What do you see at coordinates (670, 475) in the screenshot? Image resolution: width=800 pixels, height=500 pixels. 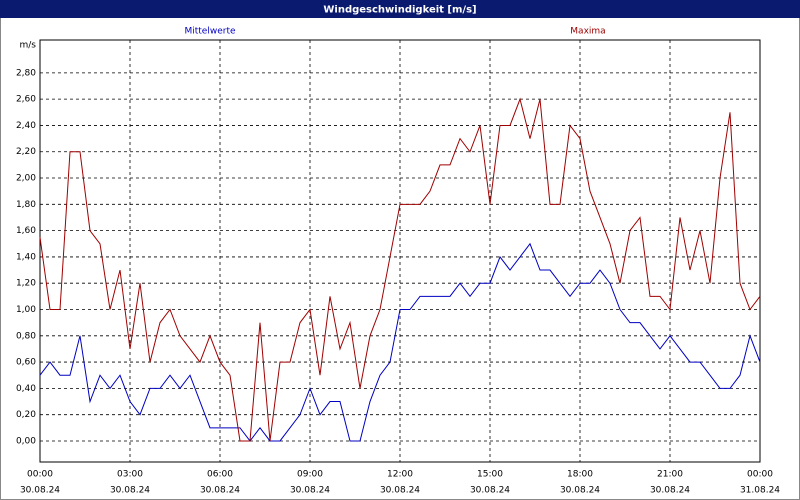 I see `x-tick-label: 21:00` at bounding box center [670, 475].